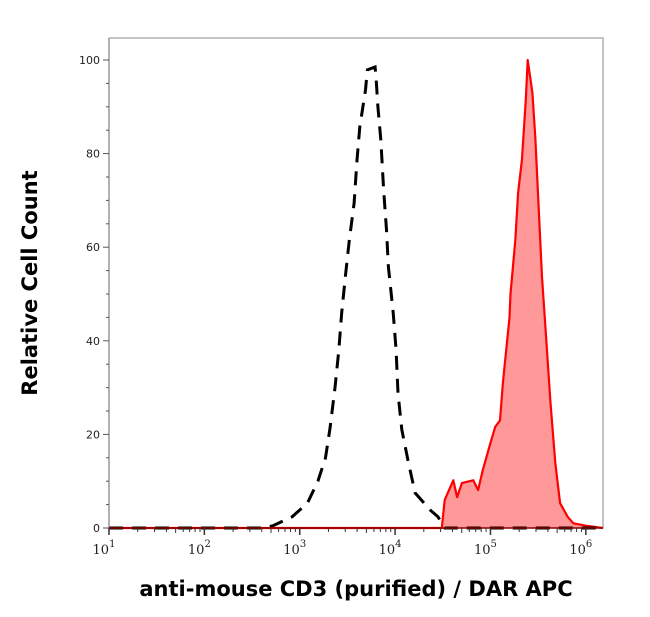 The image size is (650, 617). I want to click on y-tick-label: 80, so click(93, 154).